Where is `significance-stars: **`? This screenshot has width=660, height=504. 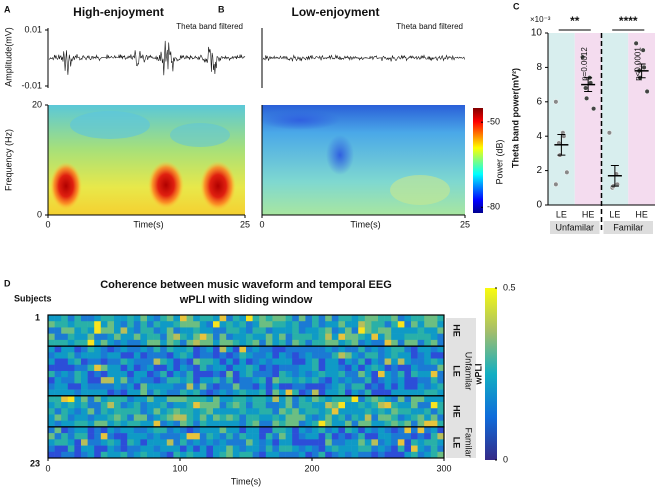 significance-stars: ** is located at coordinates (575, 21).